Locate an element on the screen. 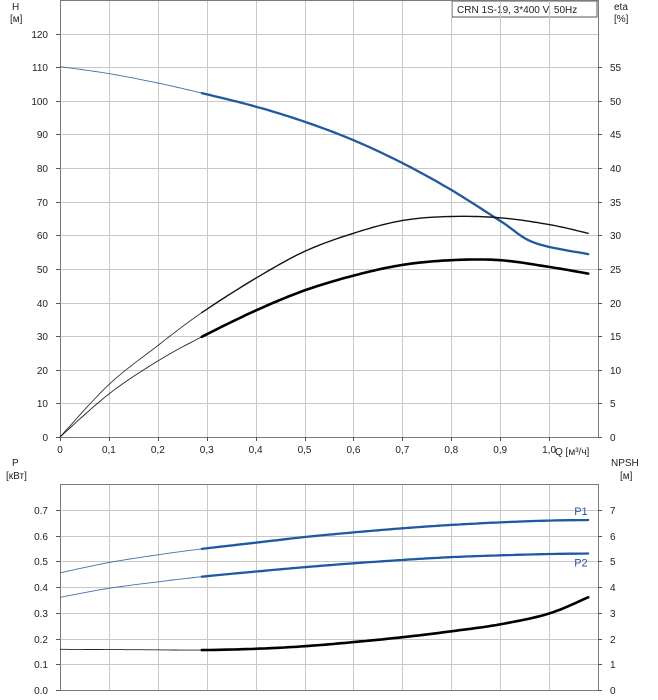  top-right-tick-label: 40 is located at coordinates (616, 169).